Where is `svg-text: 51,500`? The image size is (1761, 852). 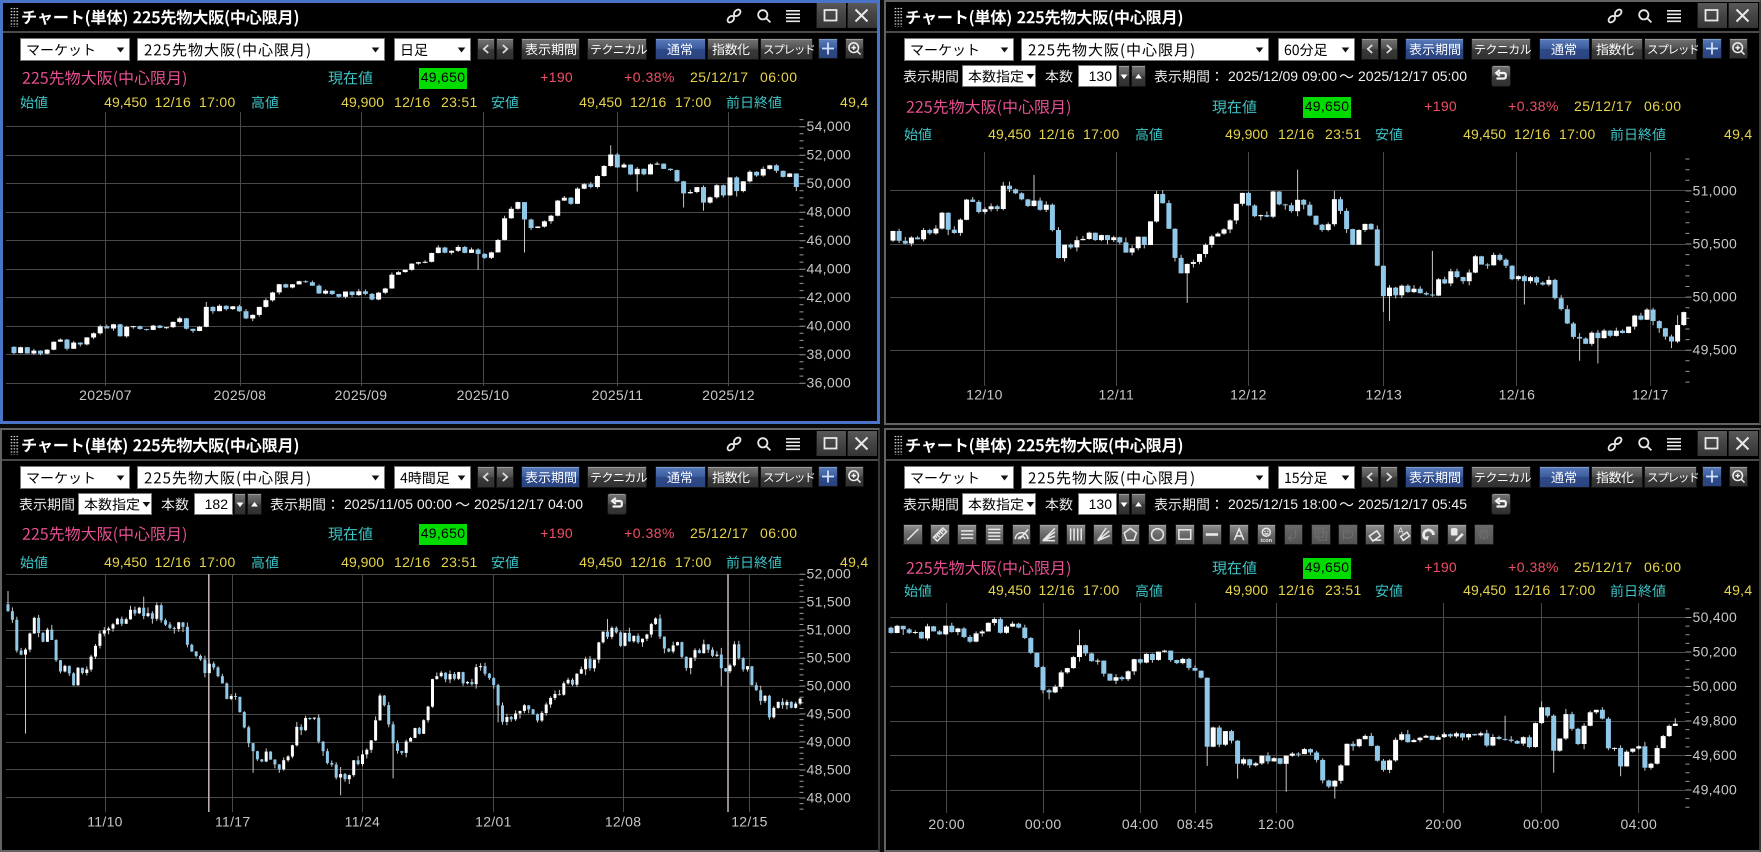 svg-text: 51,500 is located at coordinates (829, 602).